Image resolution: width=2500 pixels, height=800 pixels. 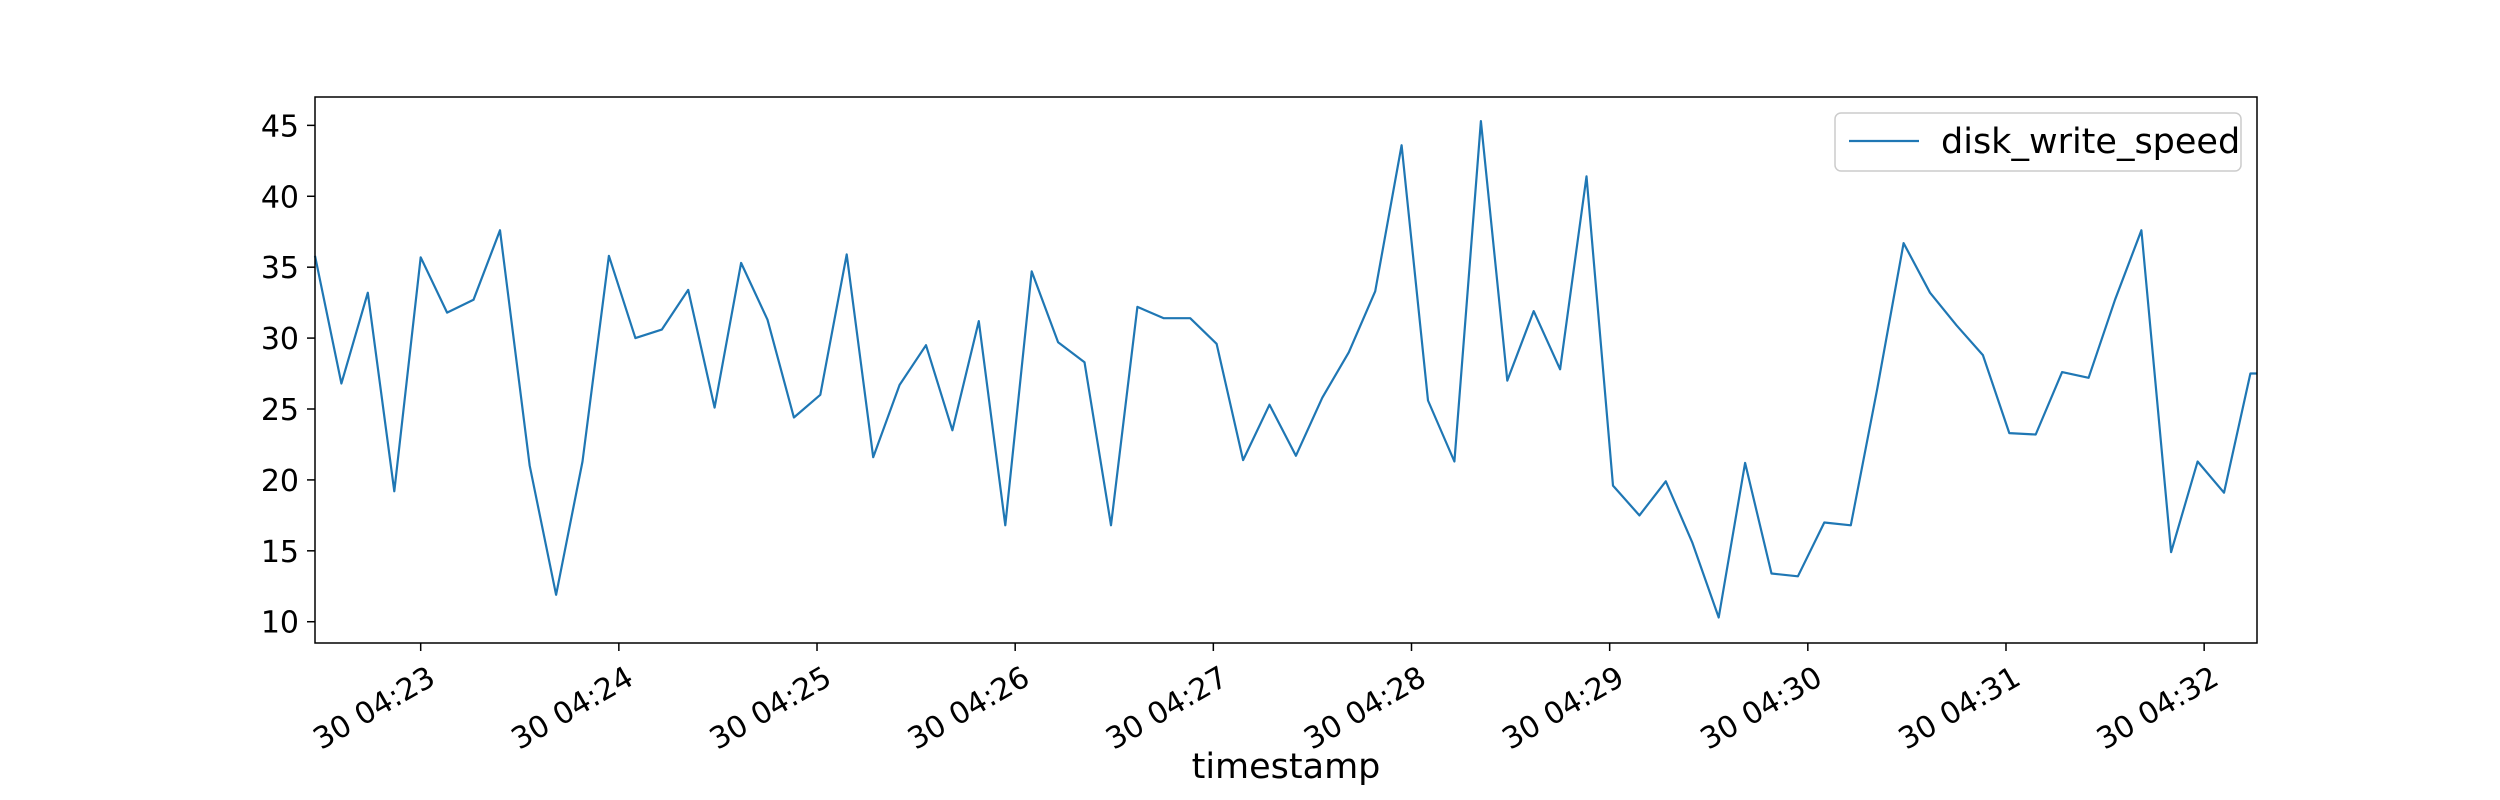 I want to click on y-axis: 10 15 20 25 30 35 40 45, so click(x=288, y=375).